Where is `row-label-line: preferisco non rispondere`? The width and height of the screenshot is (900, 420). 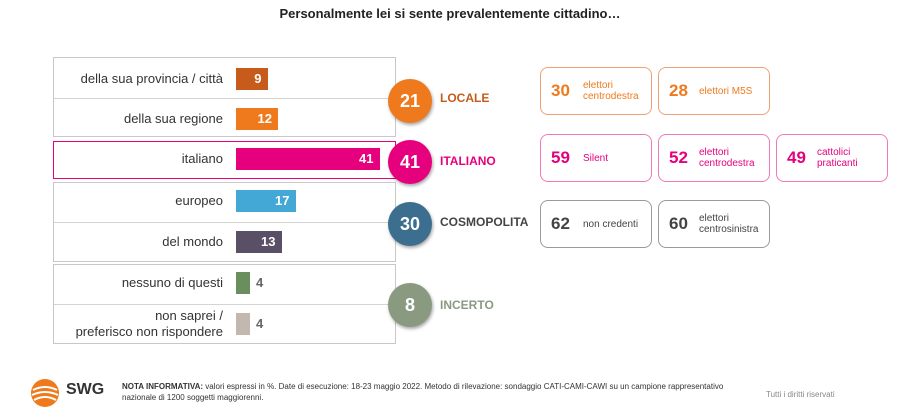 row-label-line: preferisco non rispondere is located at coordinates (149, 331).